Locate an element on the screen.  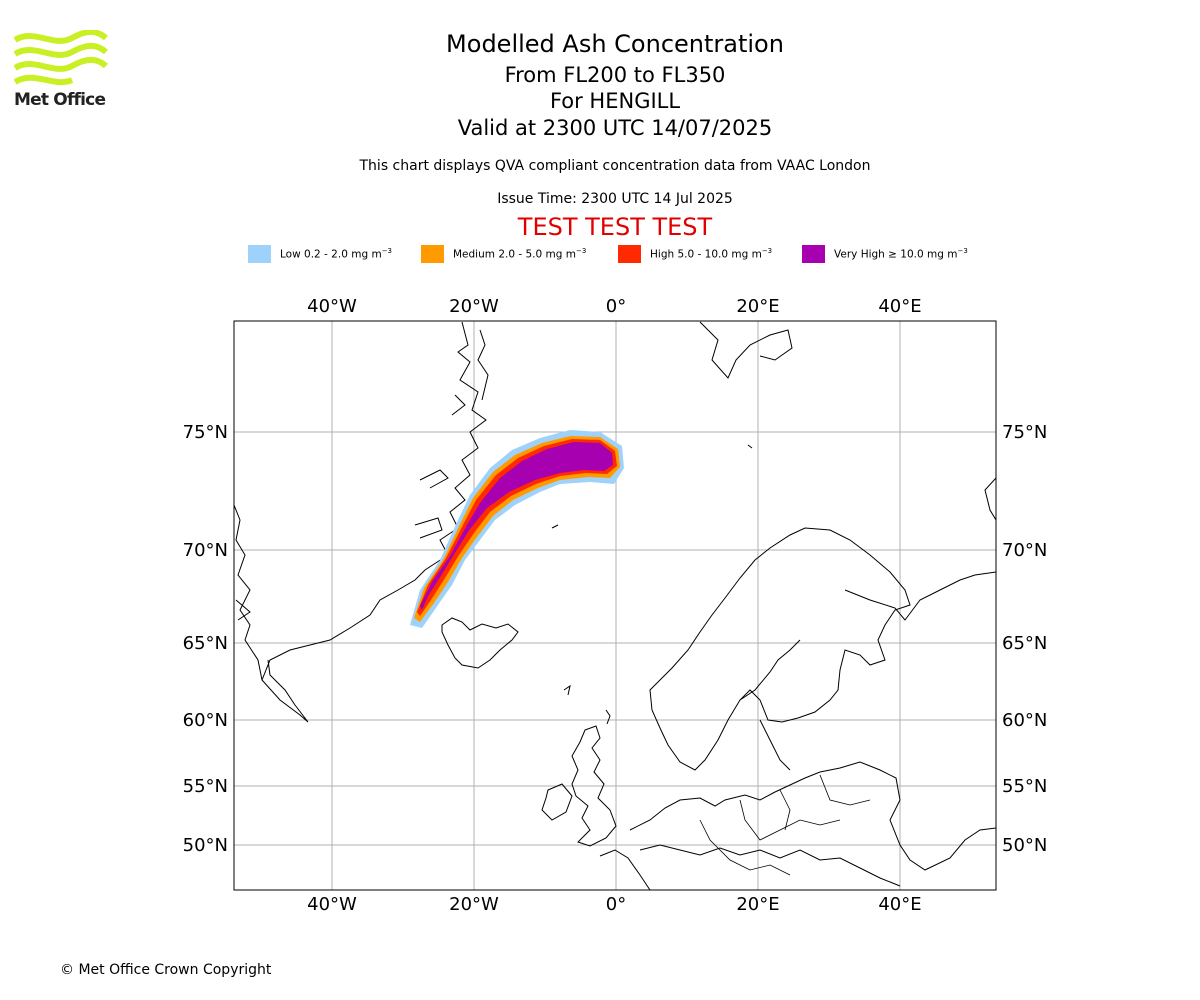
flight-level-range: From FL200 to FL350 is located at coordinates (615, 75).